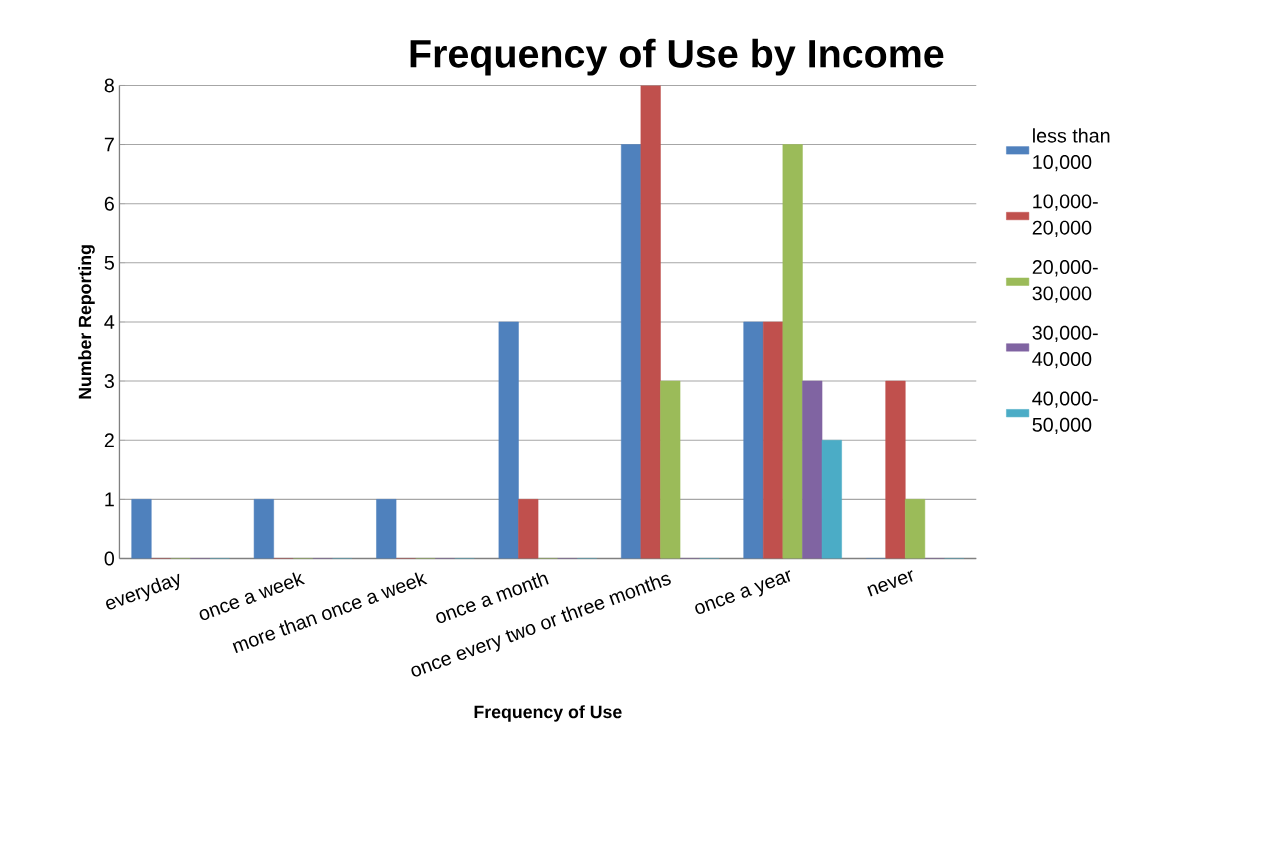 The height and width of the screenshot is (848, 1268). Describe the element at coordinates (109, 499) in the screenshot. I see `y-tick-label: 1` at that location.